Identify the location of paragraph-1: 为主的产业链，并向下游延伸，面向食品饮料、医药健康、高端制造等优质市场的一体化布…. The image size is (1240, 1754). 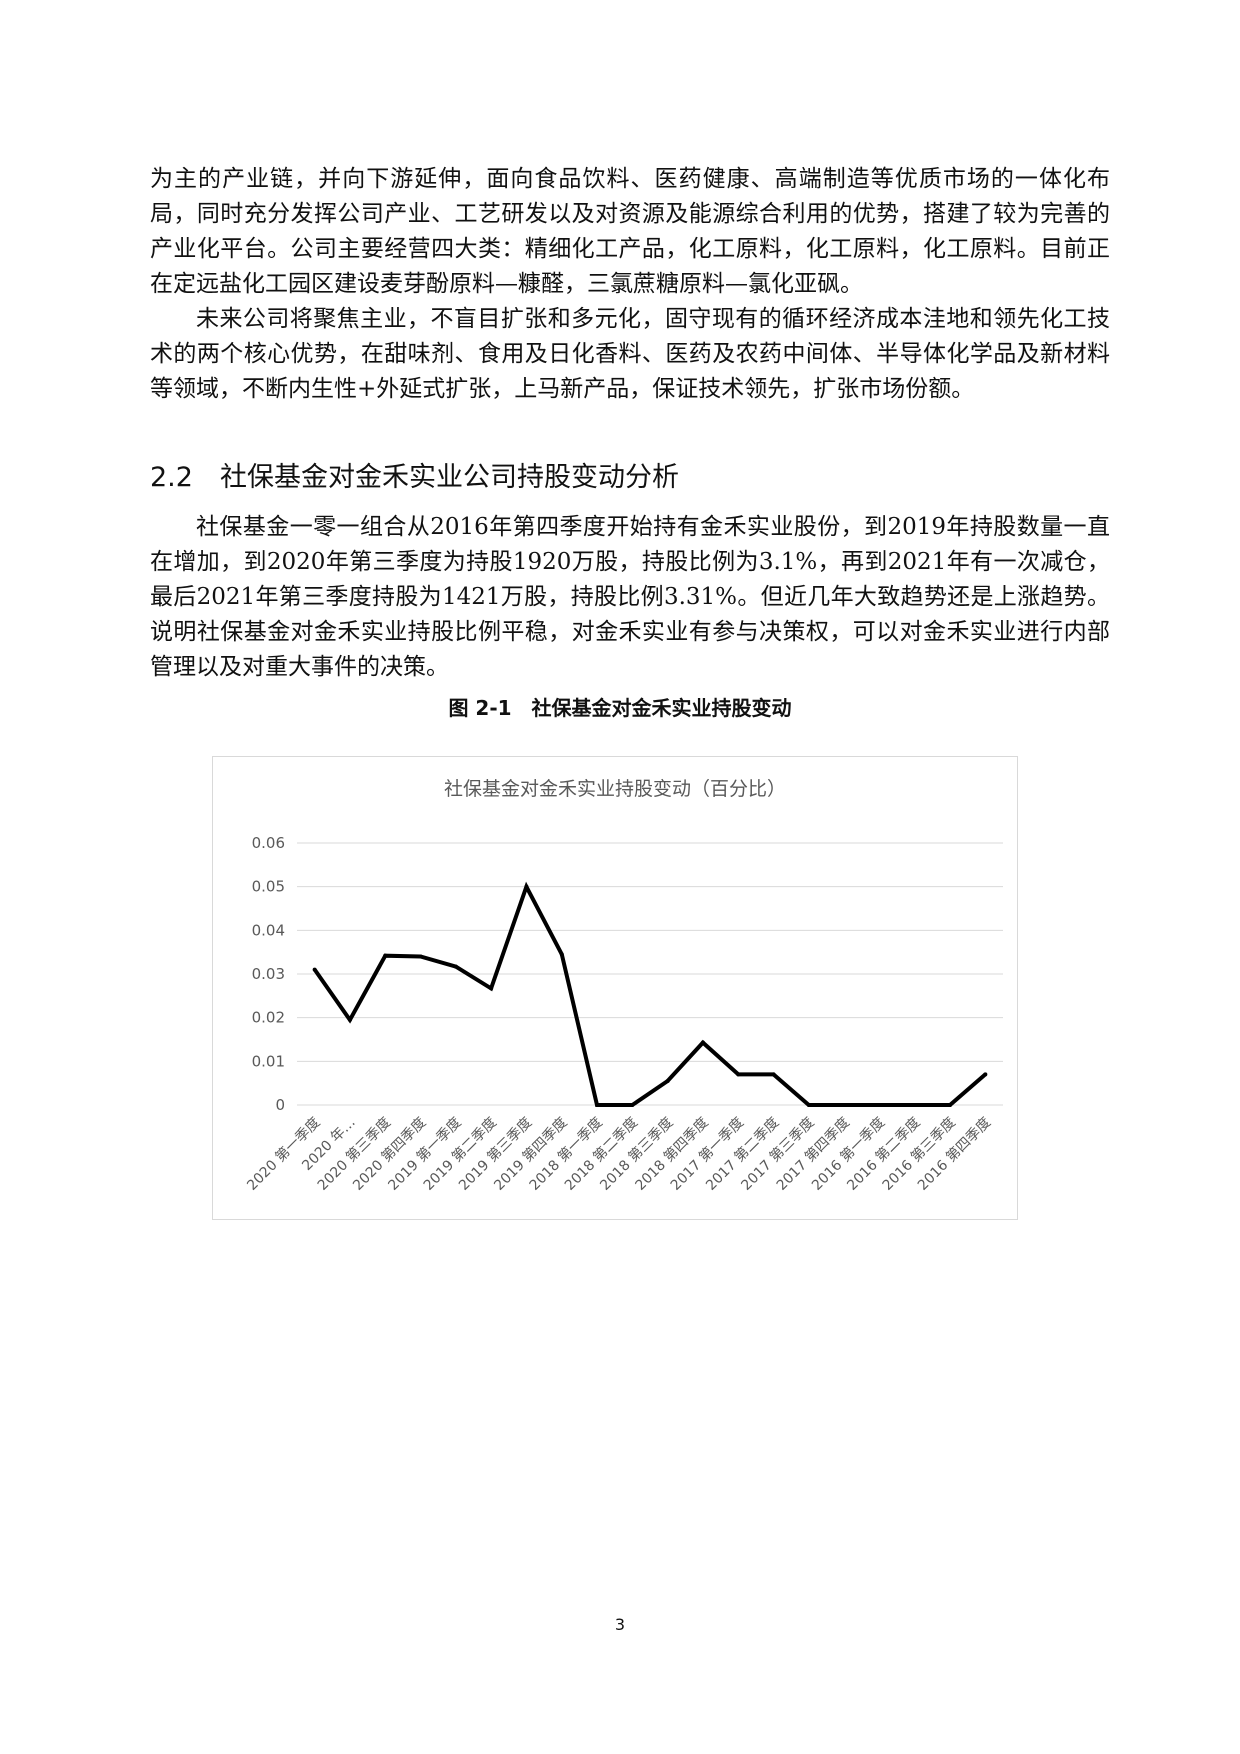
(630, 232).